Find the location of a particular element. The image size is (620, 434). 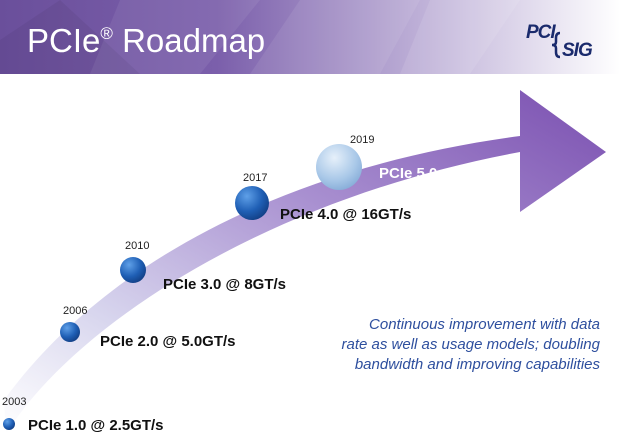

year-label-2006: 2006 is located at coordinates (75, 311).